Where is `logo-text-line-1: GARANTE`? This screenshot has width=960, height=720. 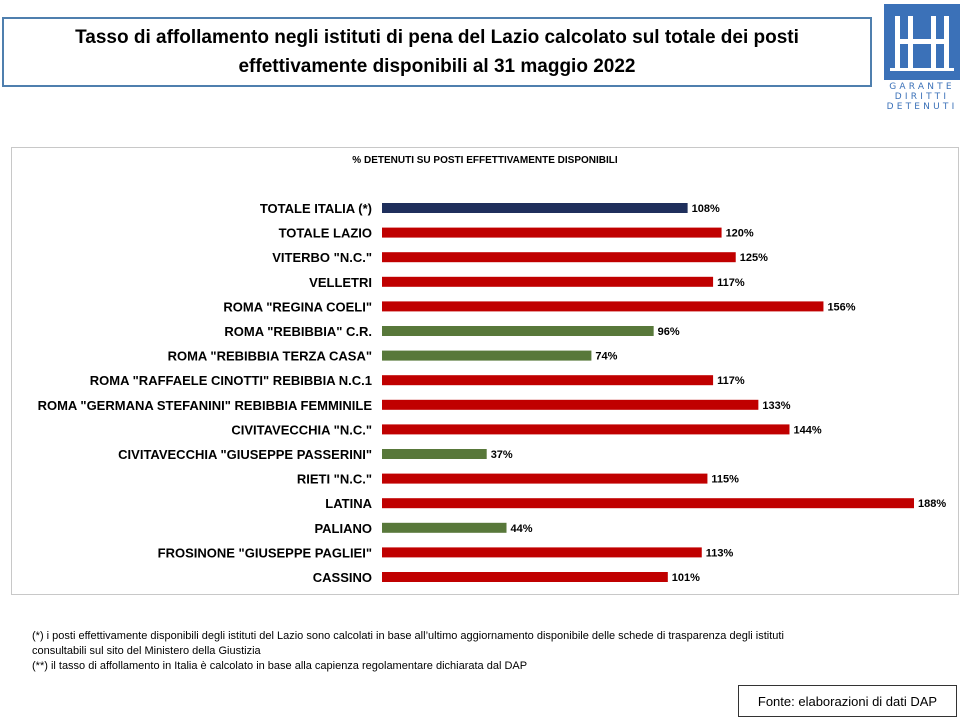 logo-text-line-1: GARANTE is located at coordinates (922, 87).